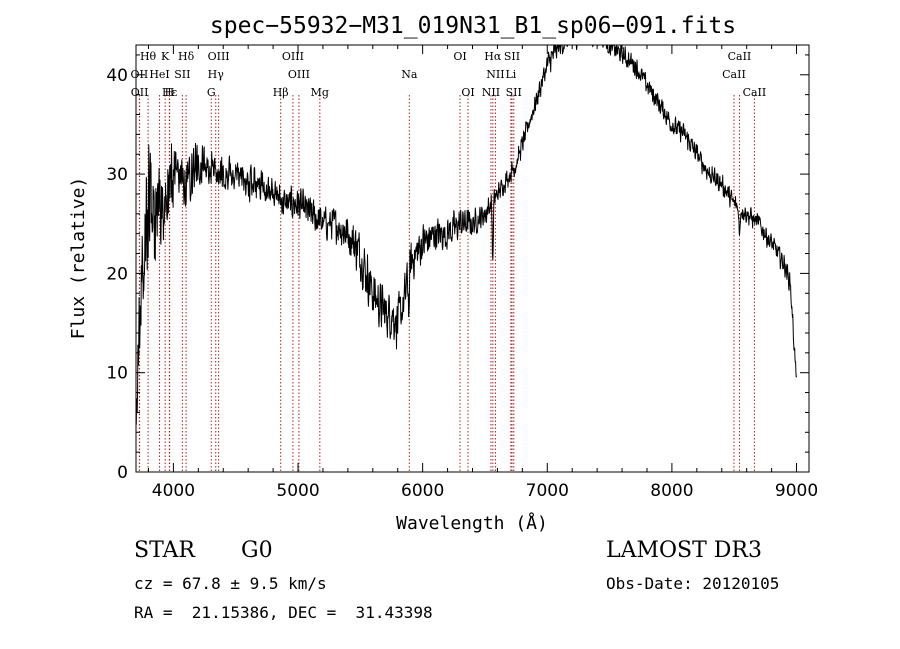 The height and width of the screenshot is (649, 900). What do you see at coordinates (510, 74) in the screenshot?
I see `line-marker-label: Li` at bounding box center [510, 74].